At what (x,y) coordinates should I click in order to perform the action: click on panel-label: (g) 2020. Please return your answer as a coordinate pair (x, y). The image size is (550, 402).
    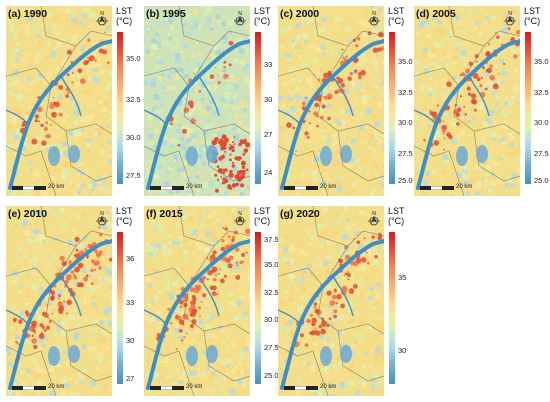
    Looking at the image, I should click on (300, 214).